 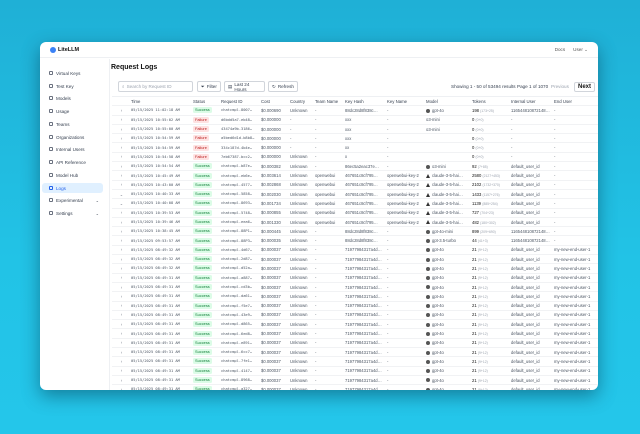 I want to click on col-header-key-name: Key Name, so click(x=397, y=101).